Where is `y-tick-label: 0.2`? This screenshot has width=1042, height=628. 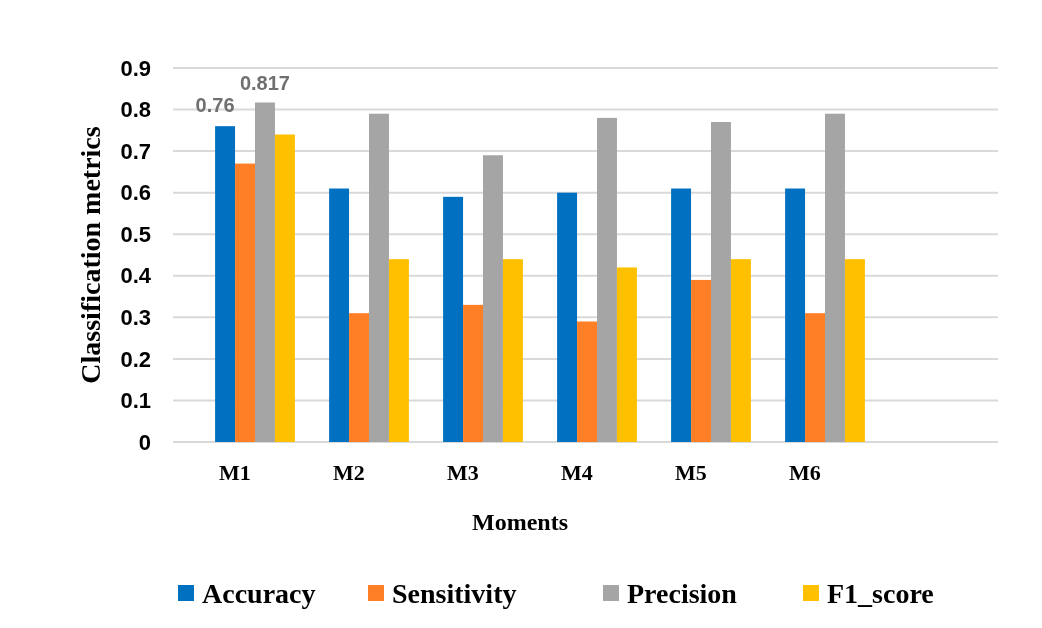
y-tick-label: 0.2 is located at coordinates (135, 359).